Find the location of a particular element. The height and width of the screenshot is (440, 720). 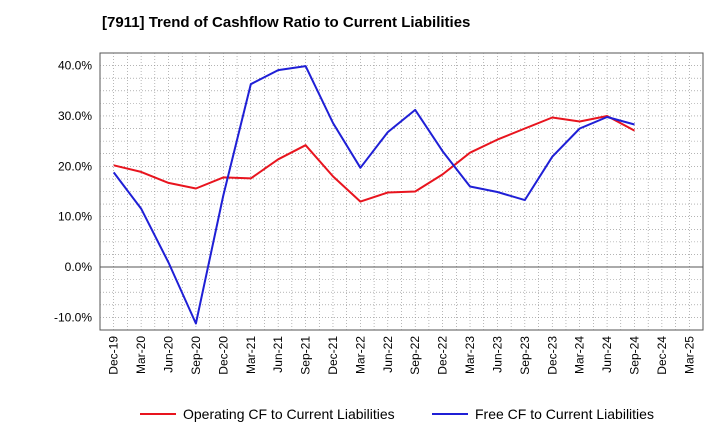

x-tick-label: Mar-25 is located at coordinates (689, 355).